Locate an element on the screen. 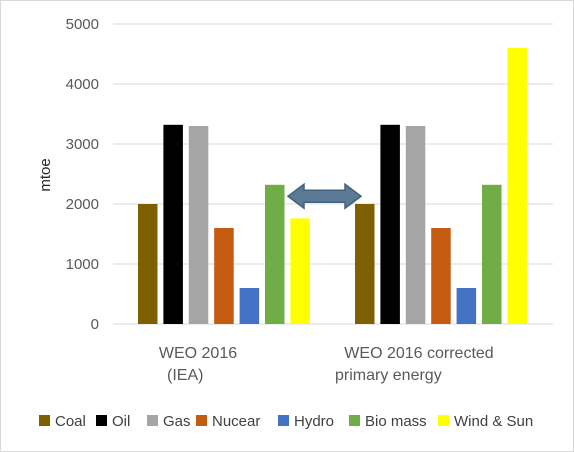 This screenshot has height=452, width=574. legend-swatch-hydro is located at coordinates (283, 420).